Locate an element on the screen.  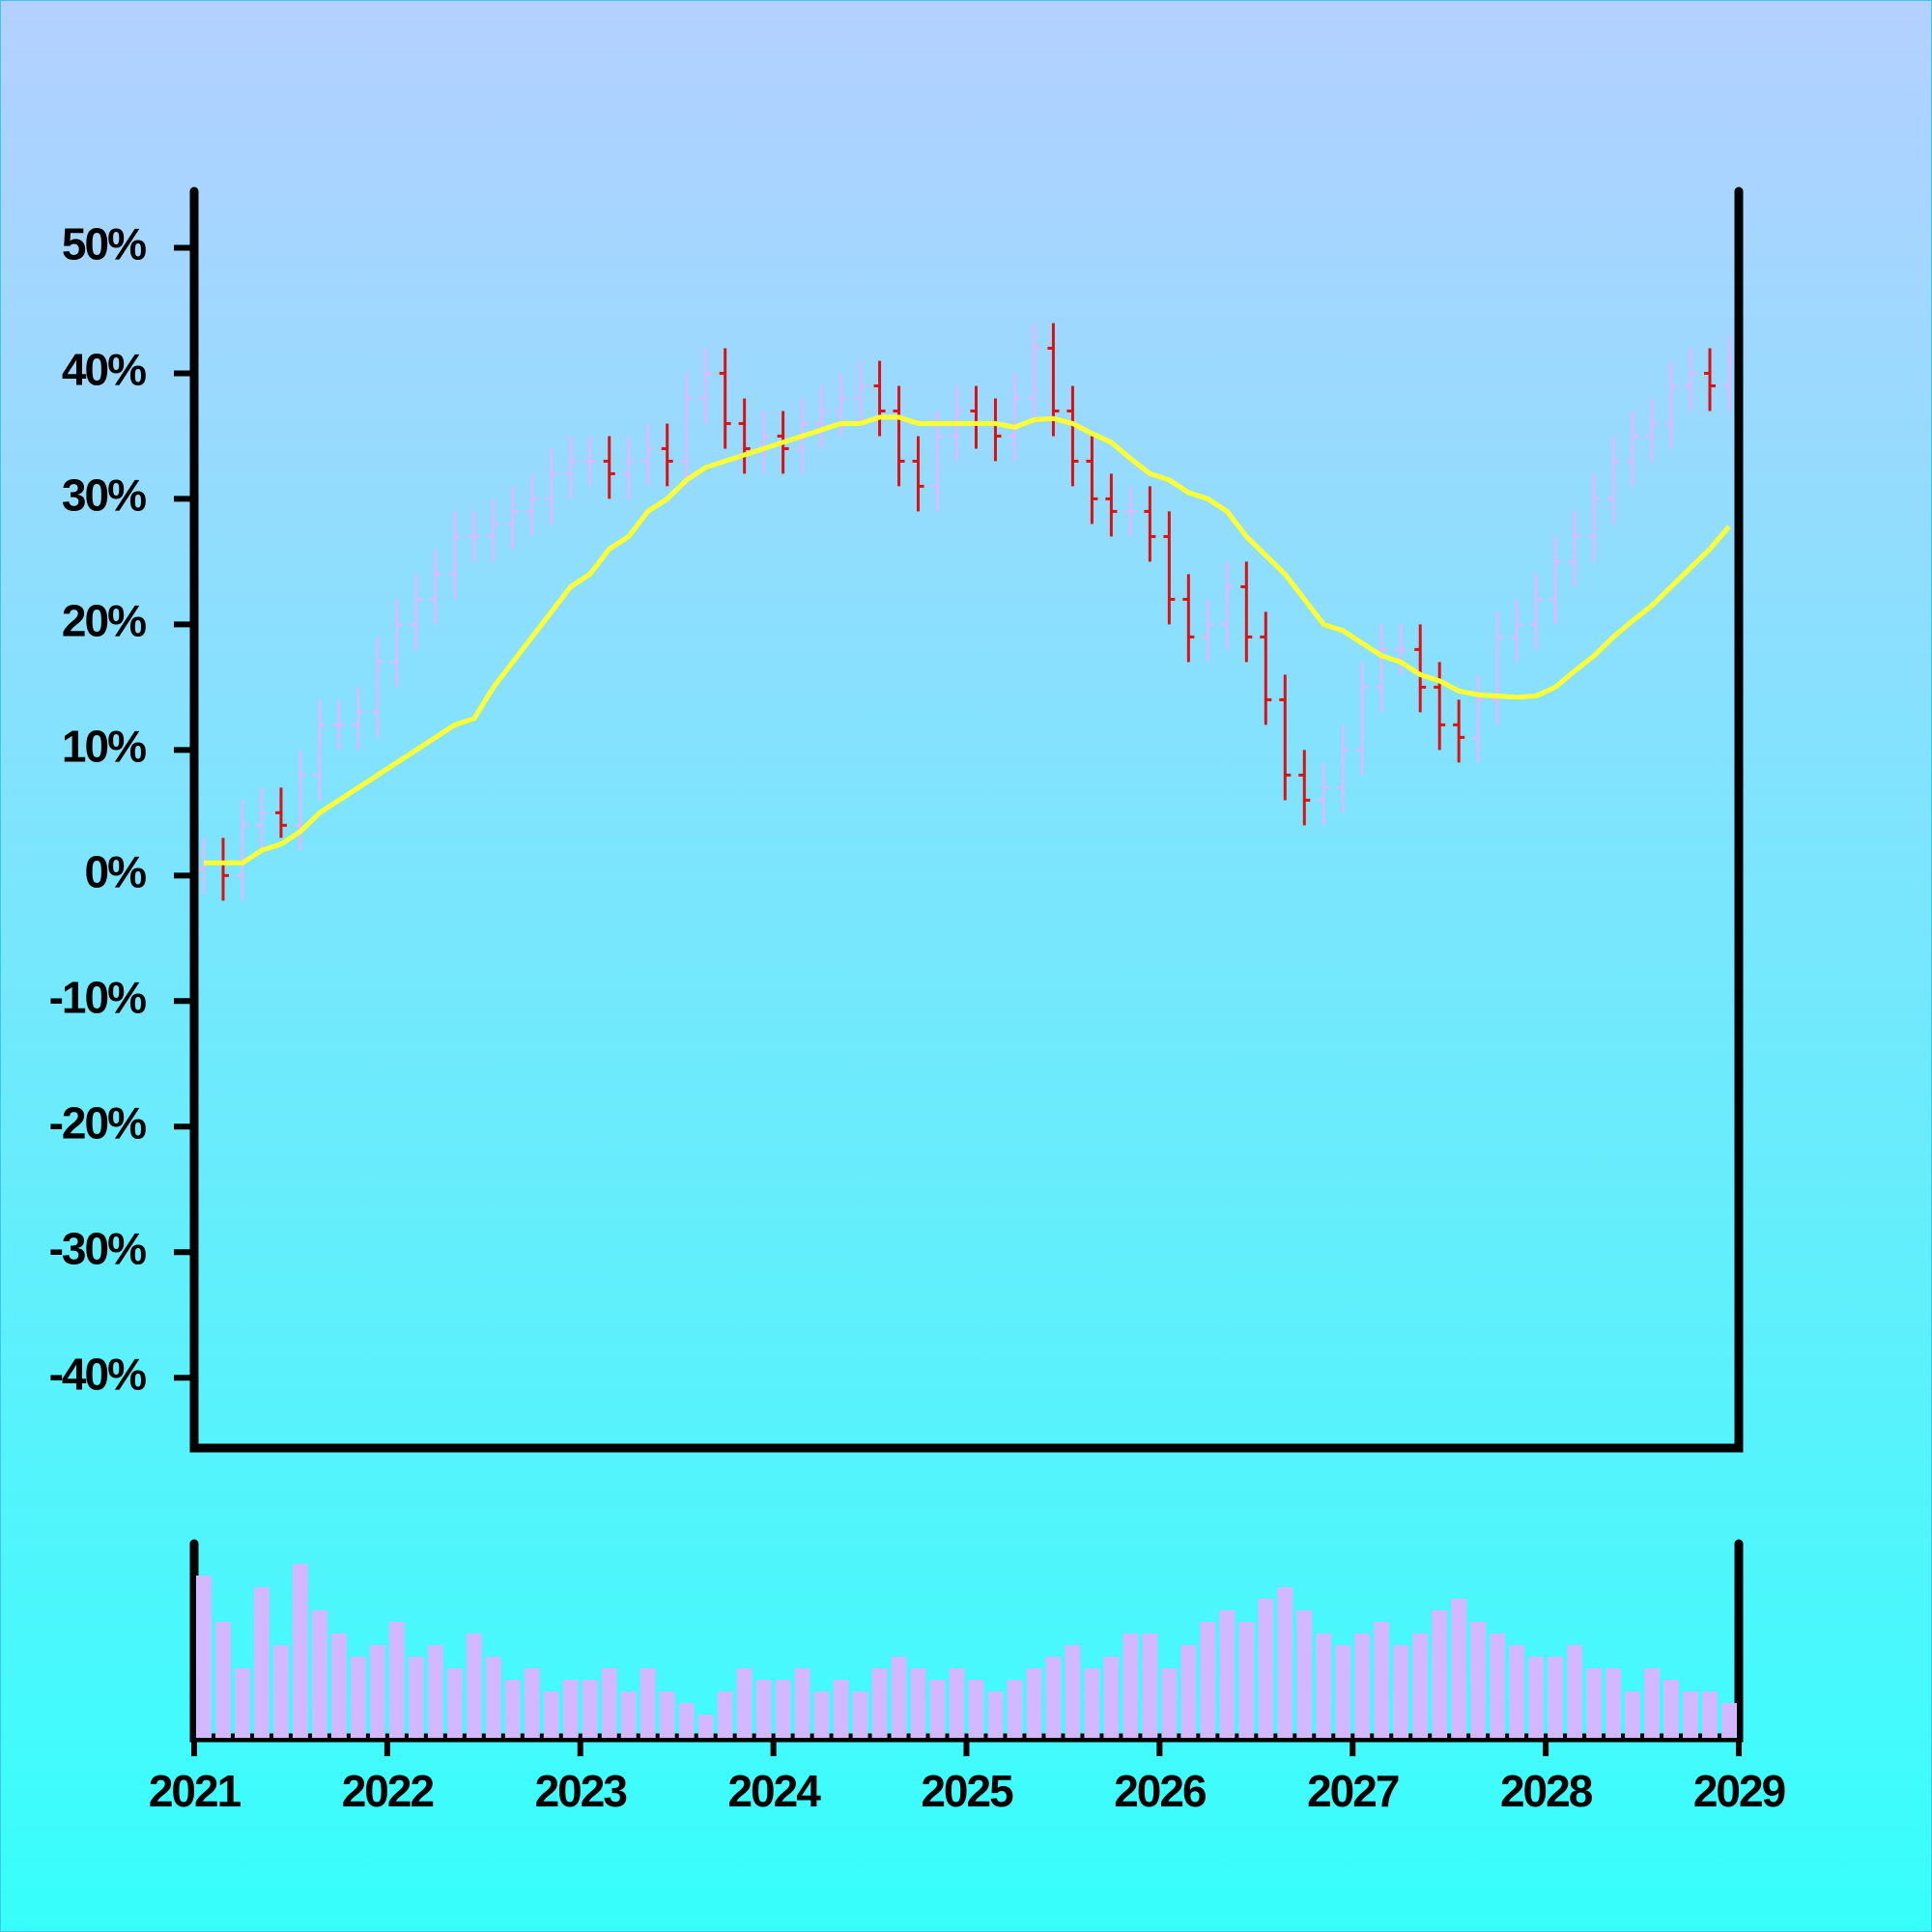
y-tick-label: 20% is located at coordinates (104, 621).